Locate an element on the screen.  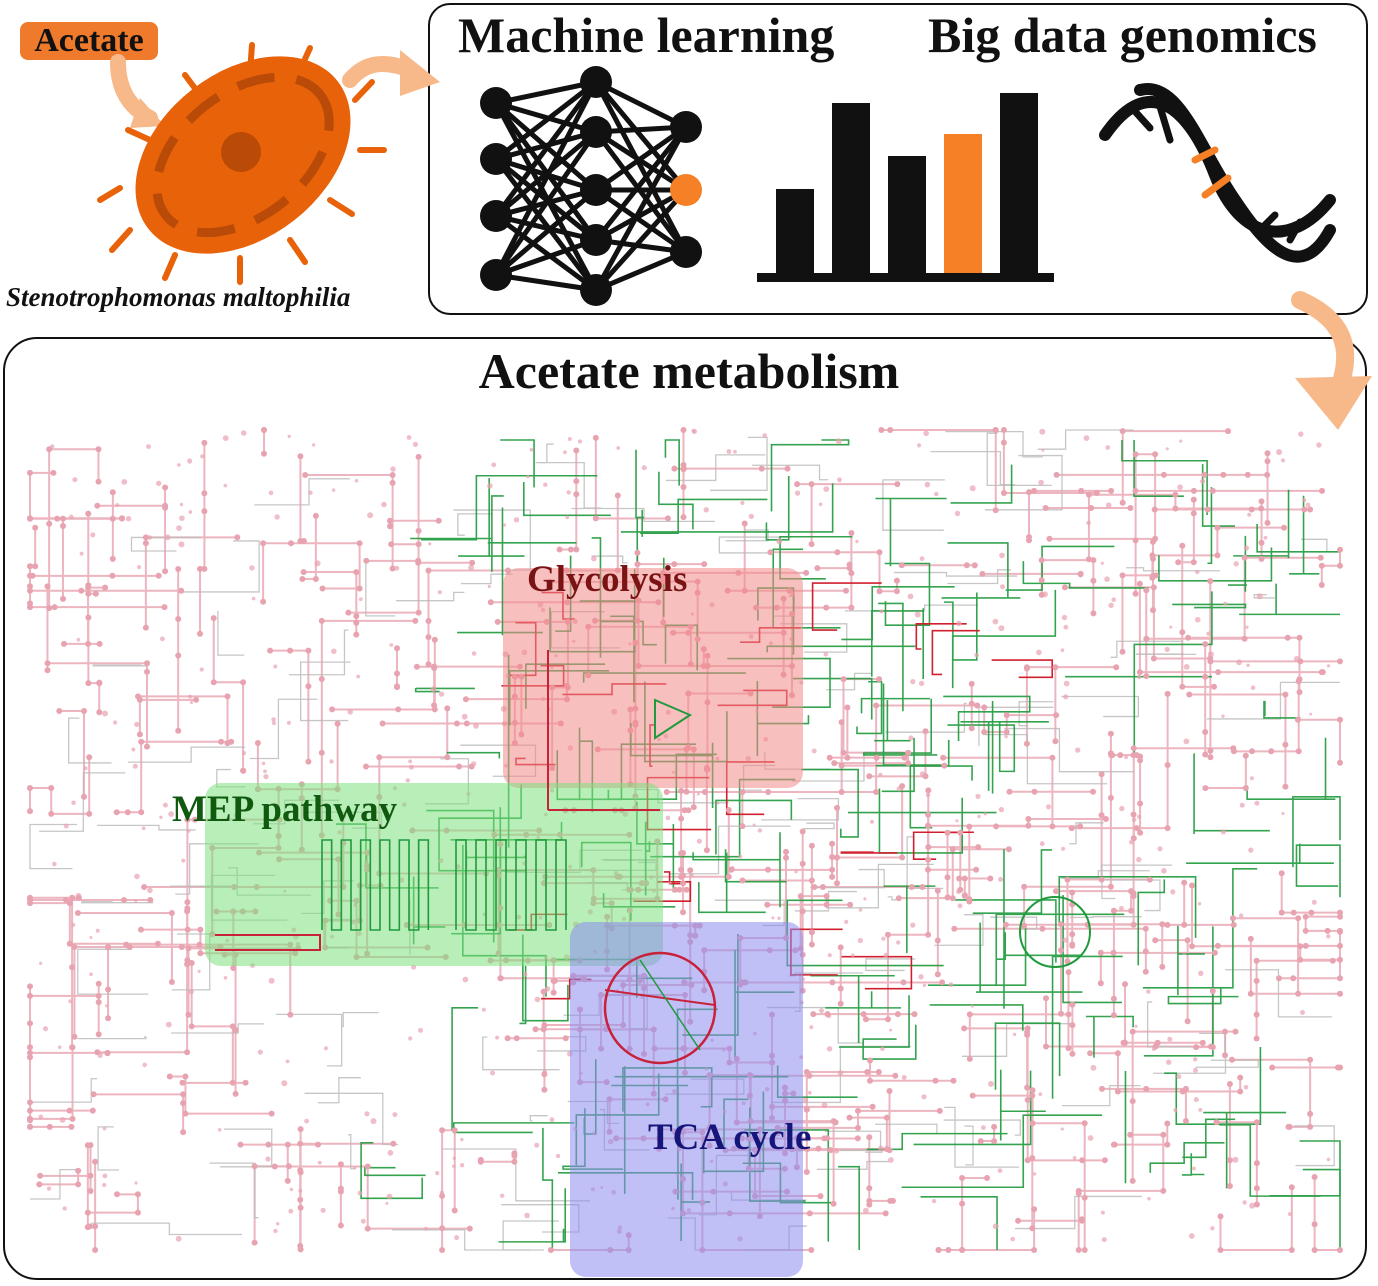
flagellum is located at coordinates (121, 240).